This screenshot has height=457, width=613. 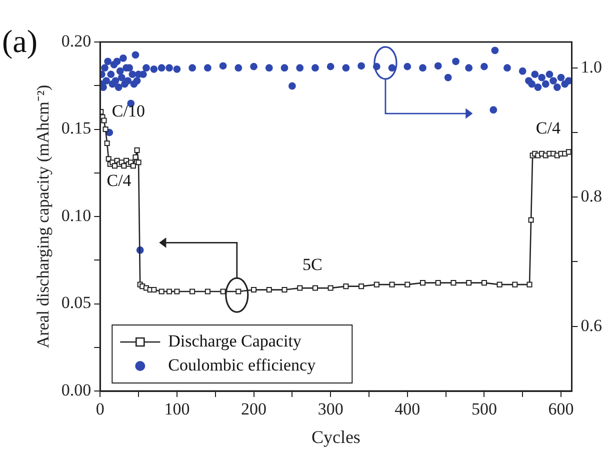 What do you see at coordinates (335, 436) in the screenshot?
I see `x-axis-title: Cycles` at bounding box center [335, 436].